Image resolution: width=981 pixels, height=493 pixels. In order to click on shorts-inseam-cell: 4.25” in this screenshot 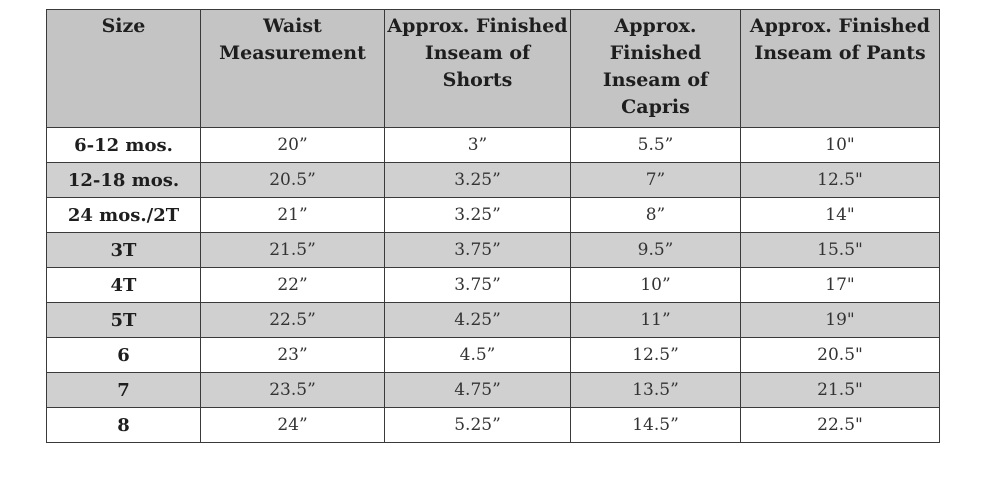, I will do `click(477, 320)`.